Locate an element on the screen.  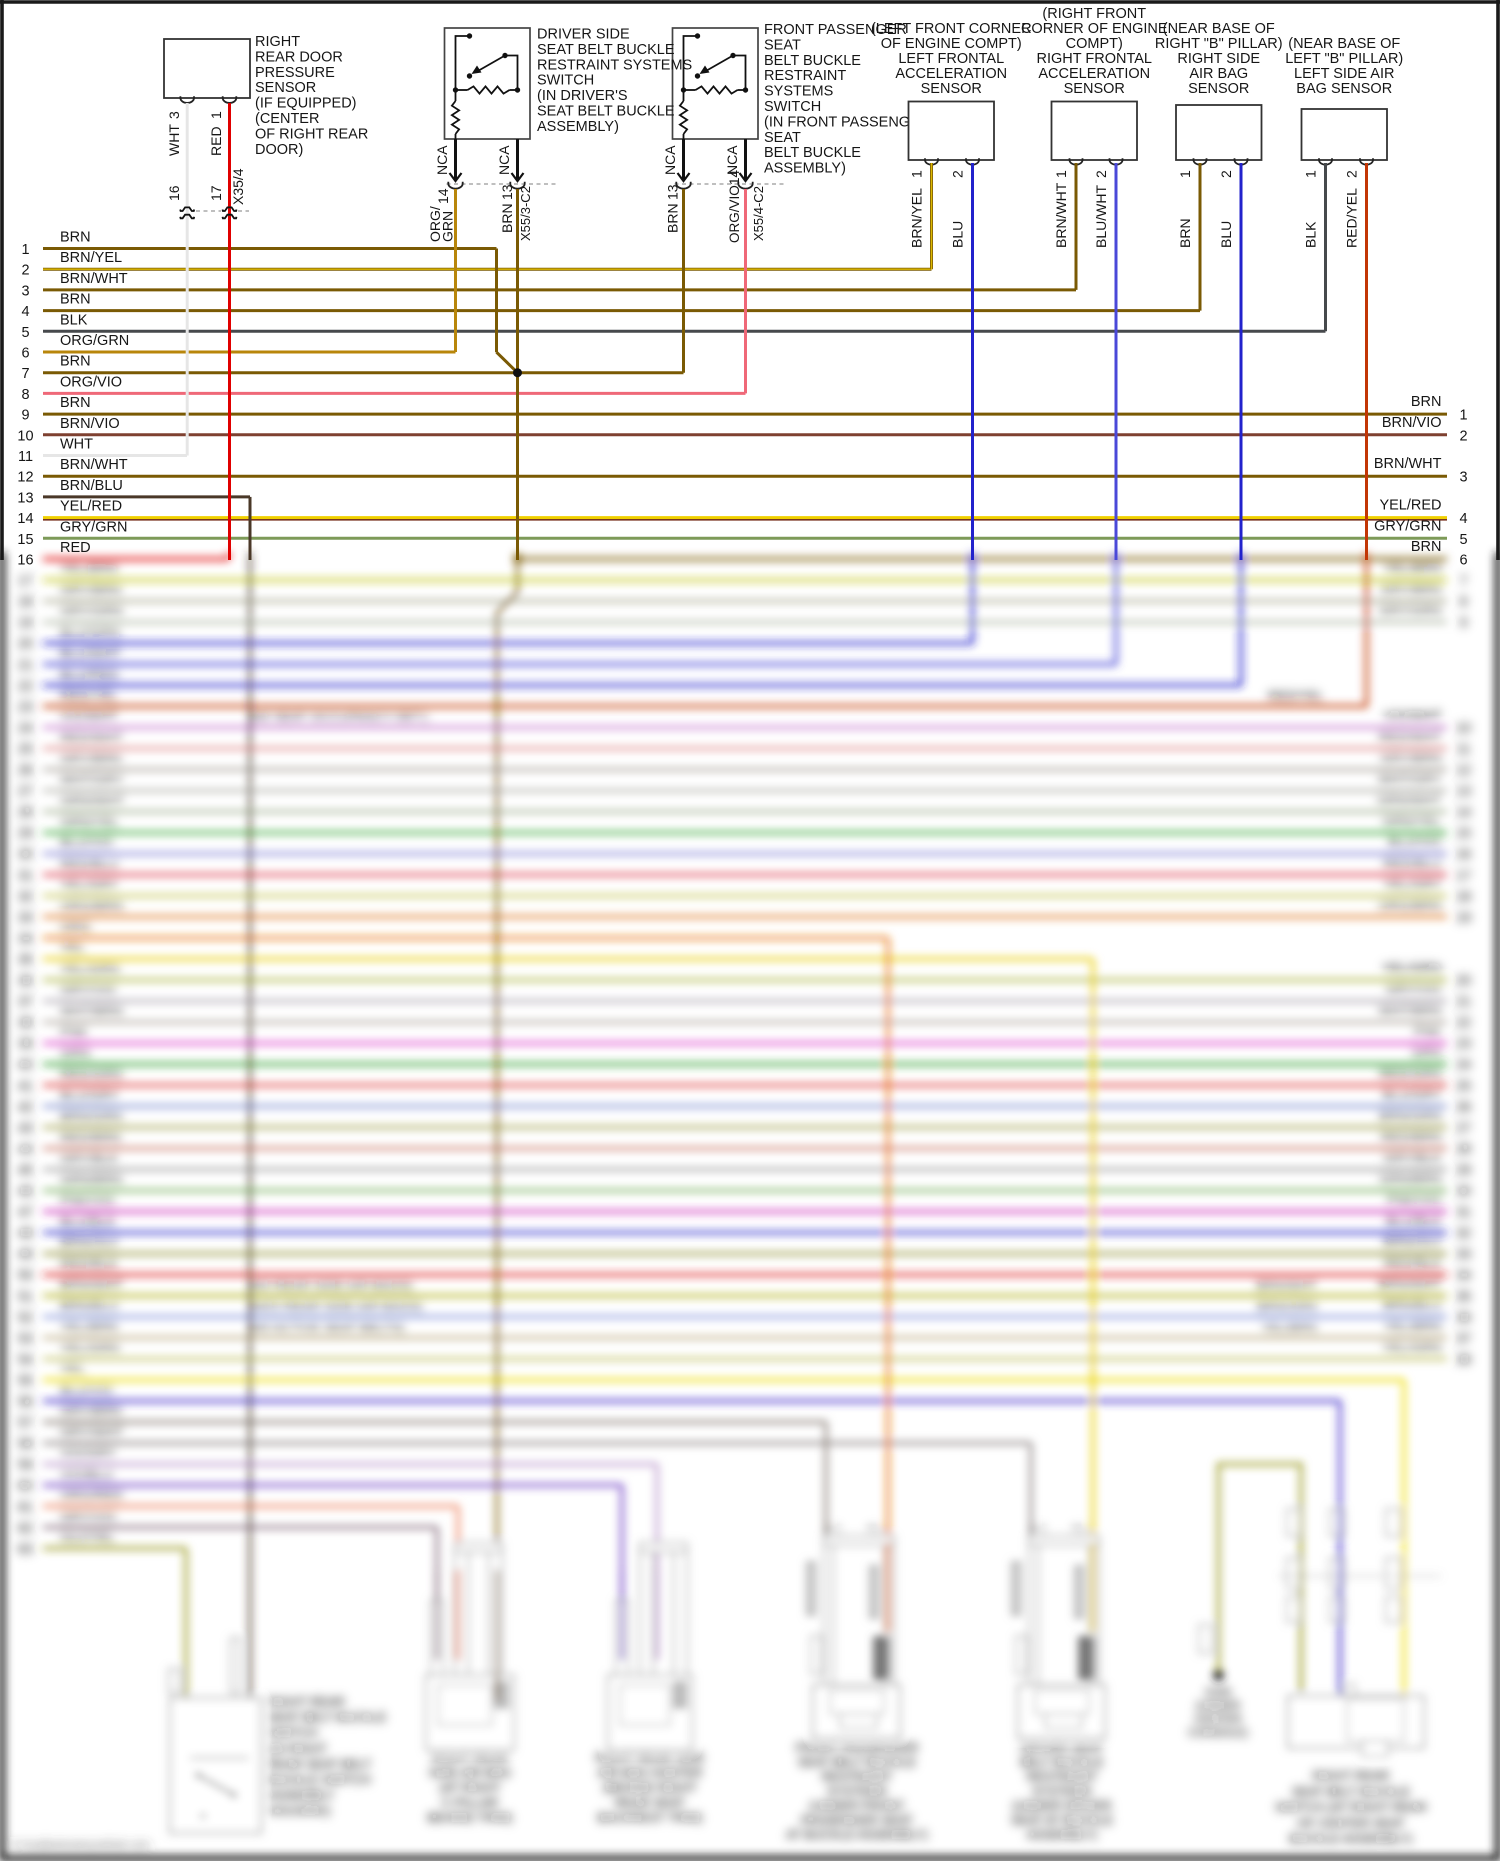
svg-text: 27 is located at coordinates (25, 791).